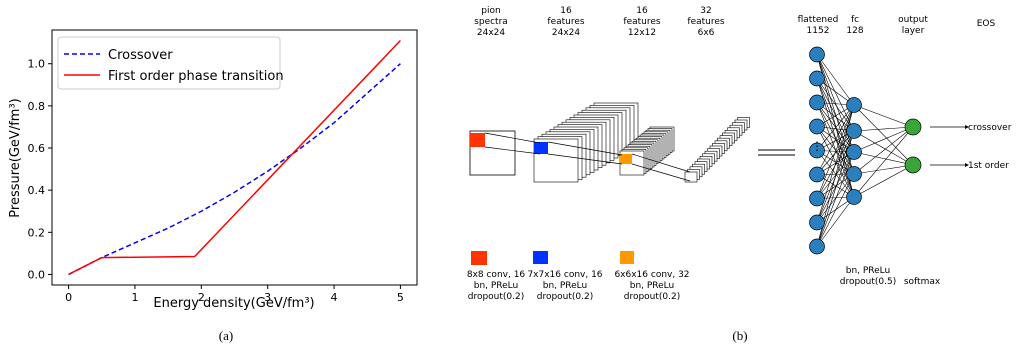 This screenshot has height=349, width=1023. I want to click on kernel1-l3: dropout(0.2), so click(496, 297).